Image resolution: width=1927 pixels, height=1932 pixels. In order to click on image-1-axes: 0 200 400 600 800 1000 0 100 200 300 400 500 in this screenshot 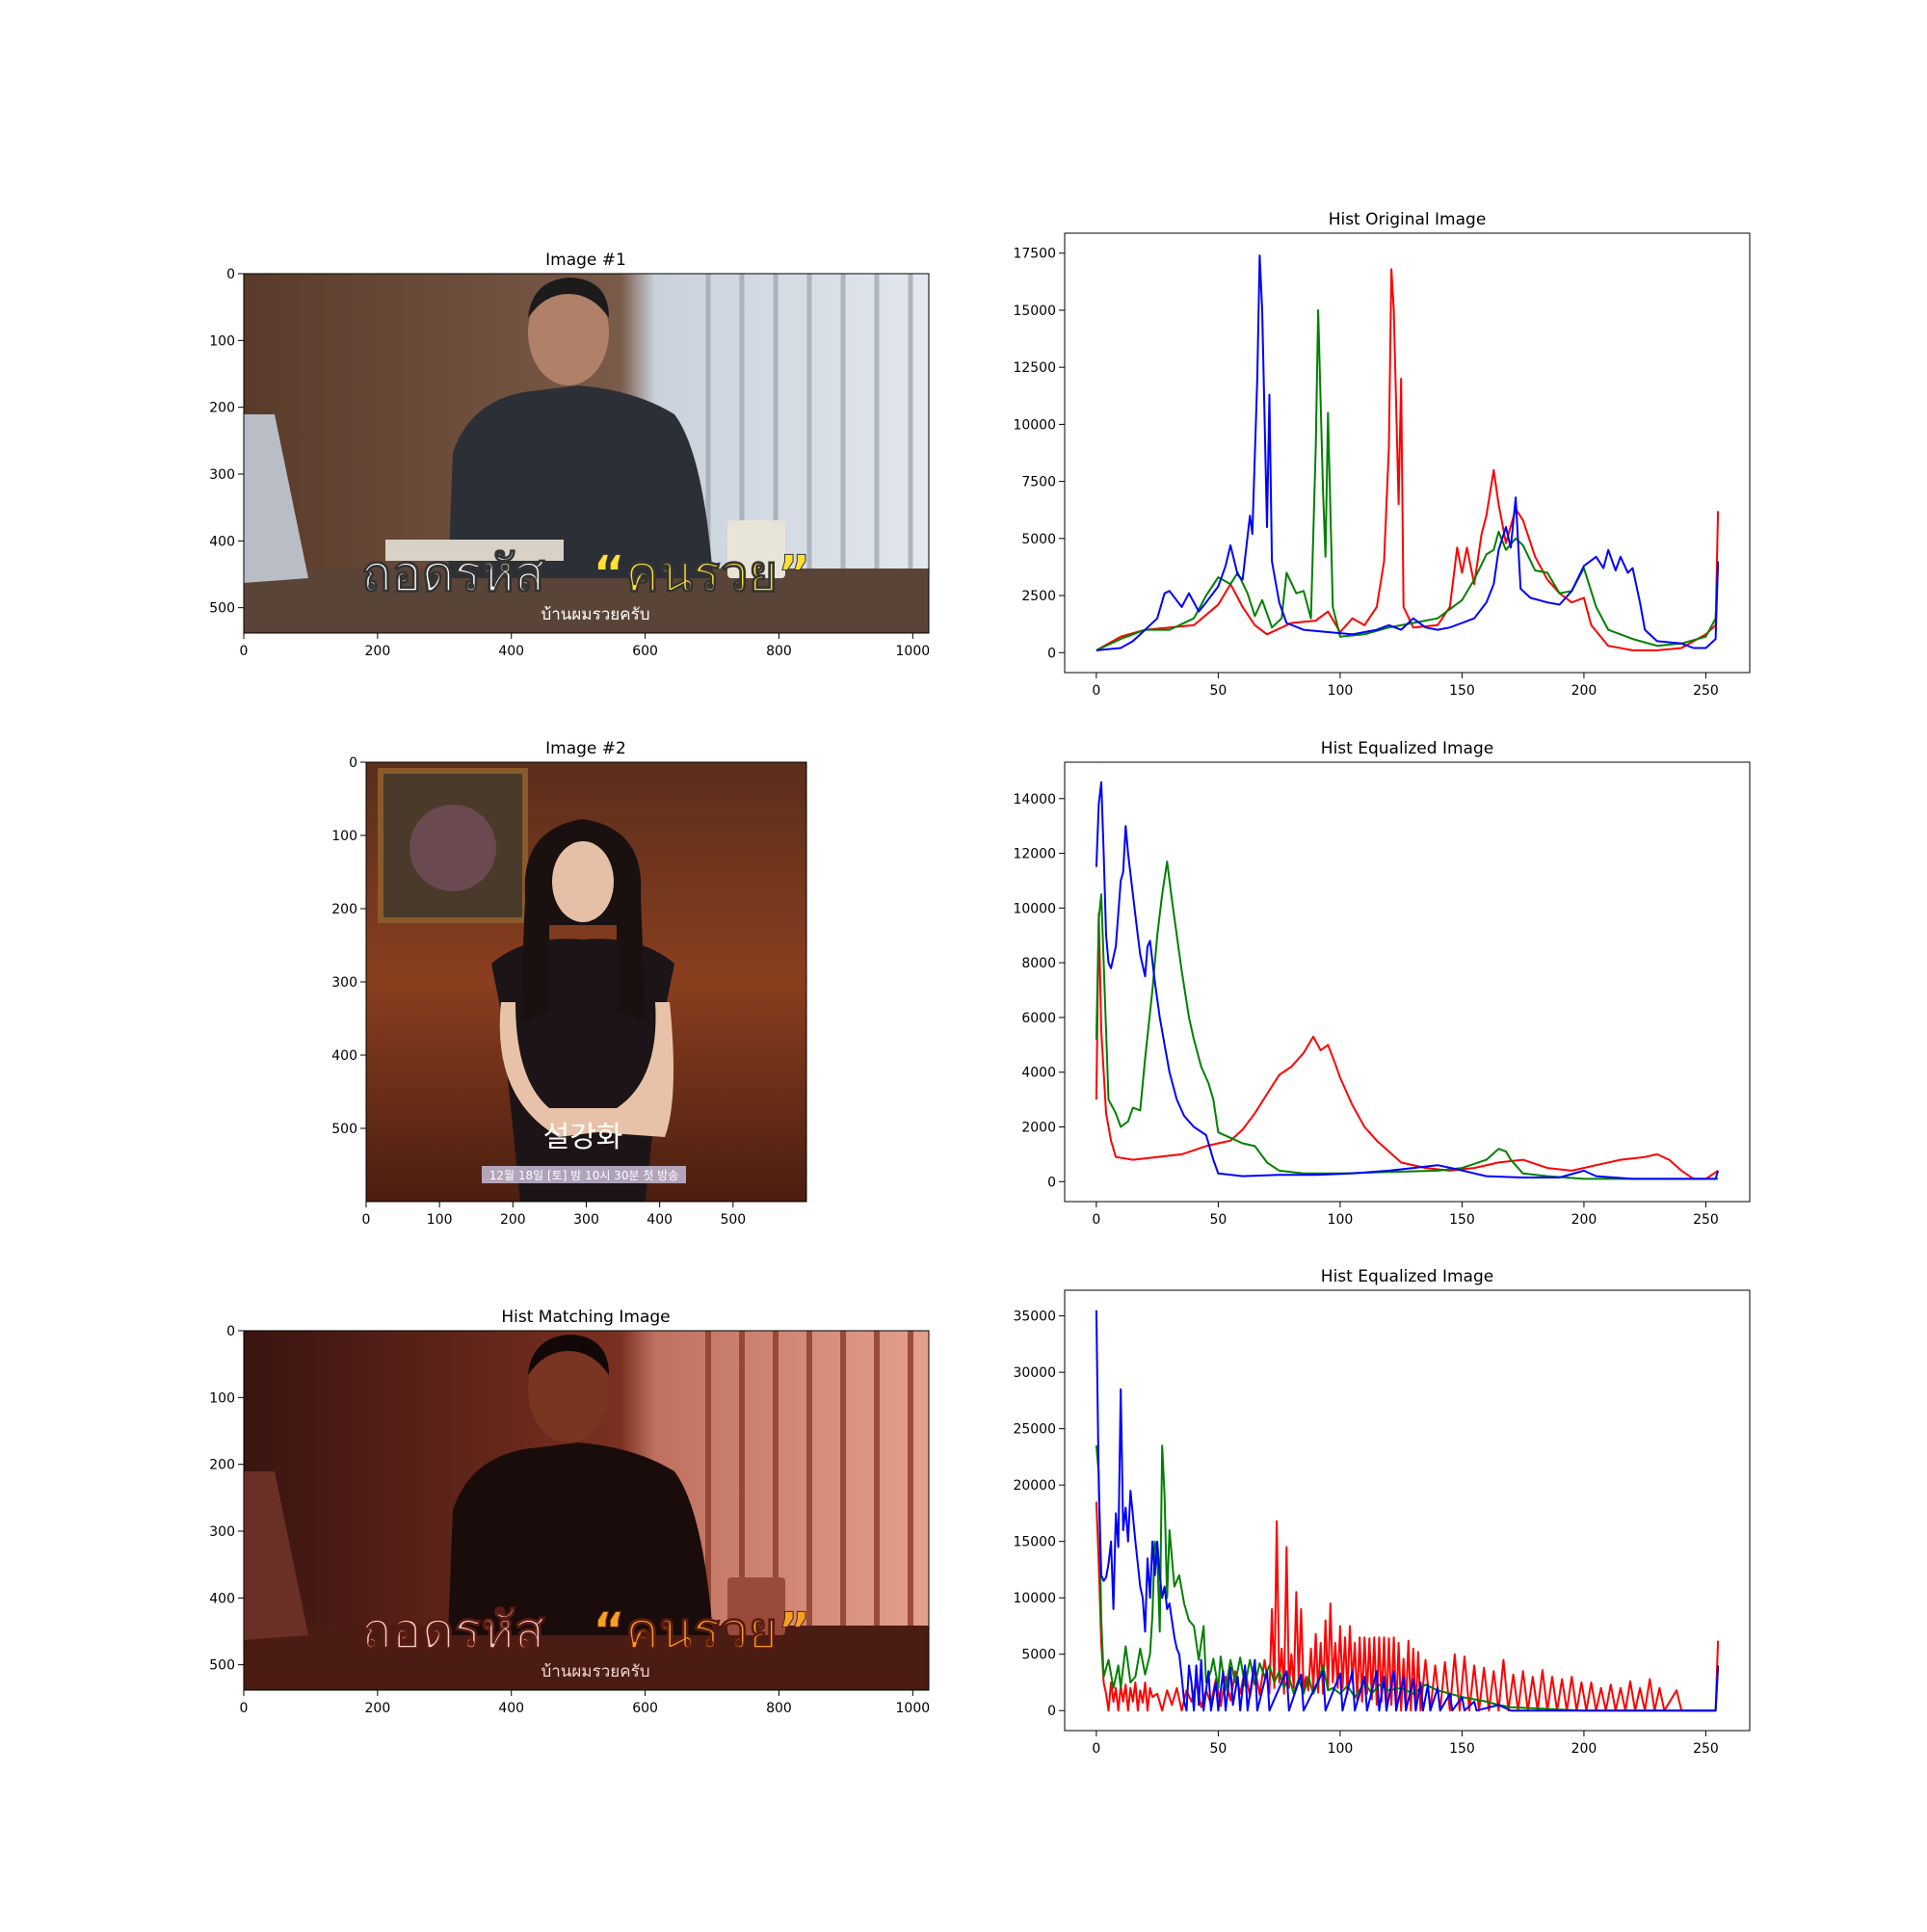, I will do `click(569, 463)`.